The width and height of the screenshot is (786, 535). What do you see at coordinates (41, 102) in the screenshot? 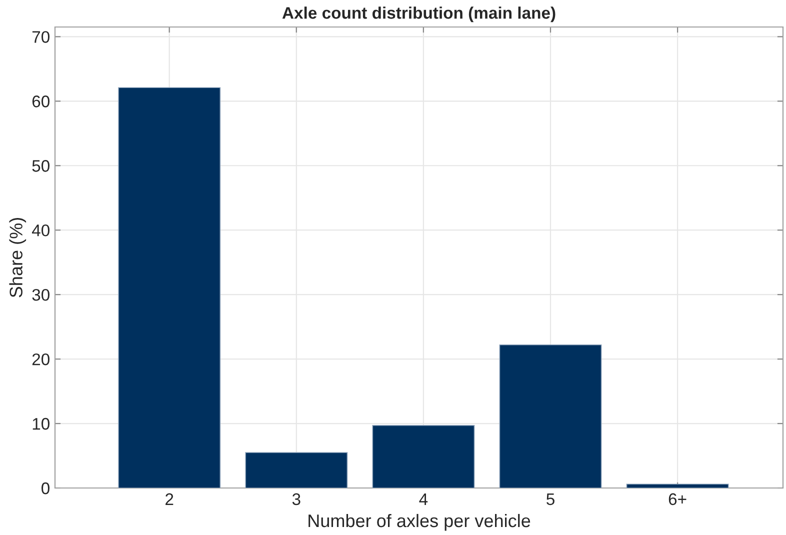
I see `y-tick-label: 60` at bounding box center [41, 102].